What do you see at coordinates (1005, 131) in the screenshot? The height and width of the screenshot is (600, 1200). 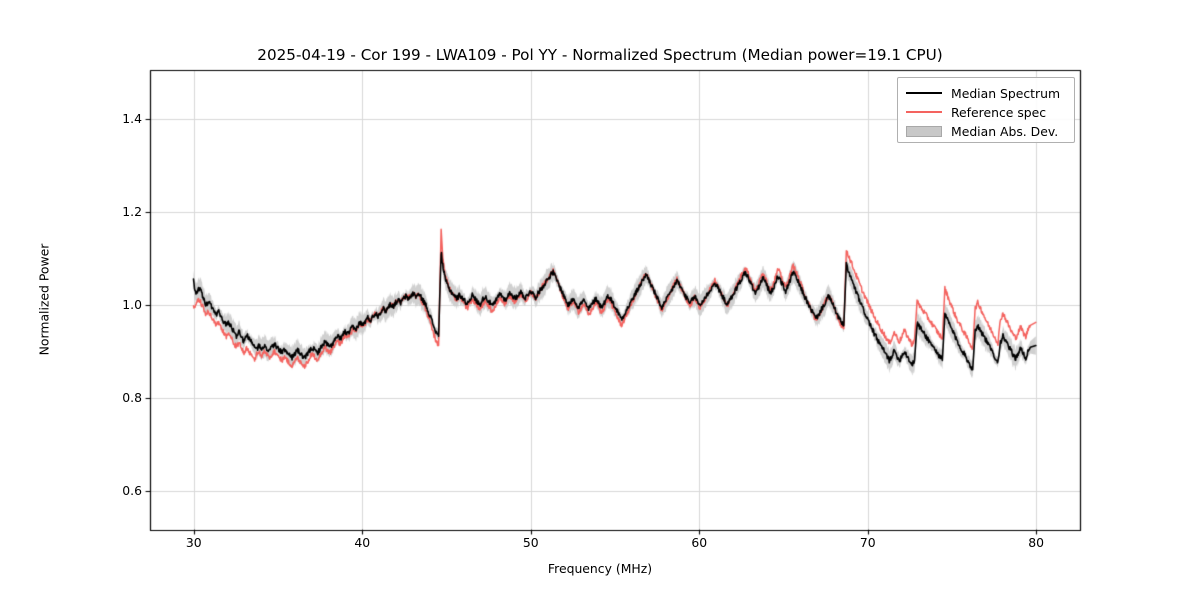 I see `legend-label: Median Abs. Dev.` at bounding box center [1005, 131].